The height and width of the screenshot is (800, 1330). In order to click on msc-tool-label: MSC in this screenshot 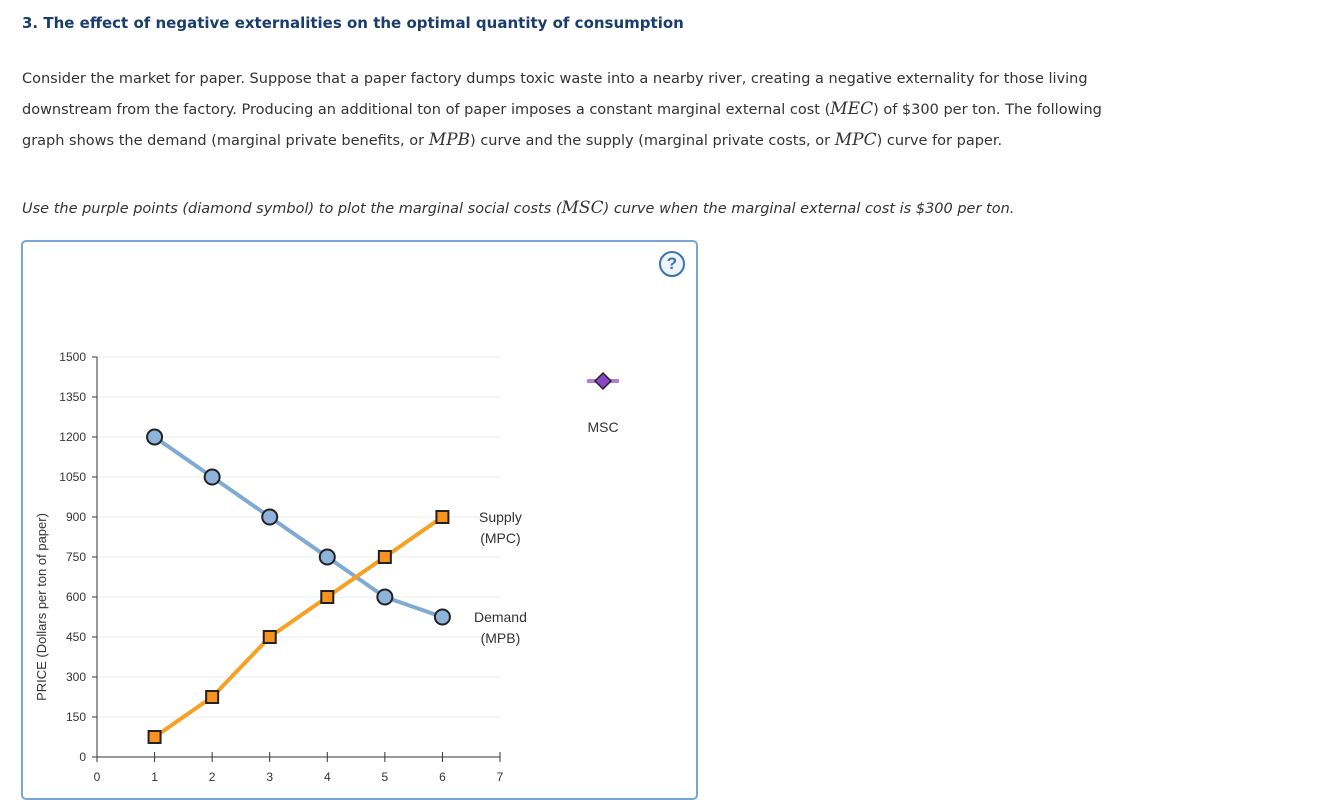, I will do `click(602, 427)`.